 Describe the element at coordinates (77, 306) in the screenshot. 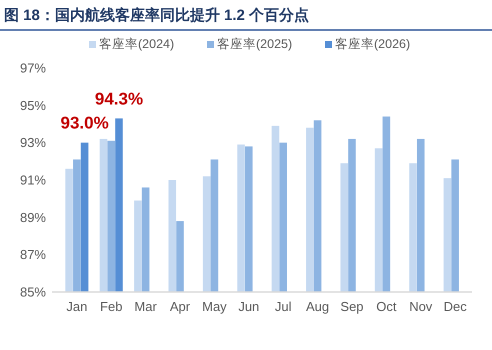

I see `x-tick-label: Jan` at that location.